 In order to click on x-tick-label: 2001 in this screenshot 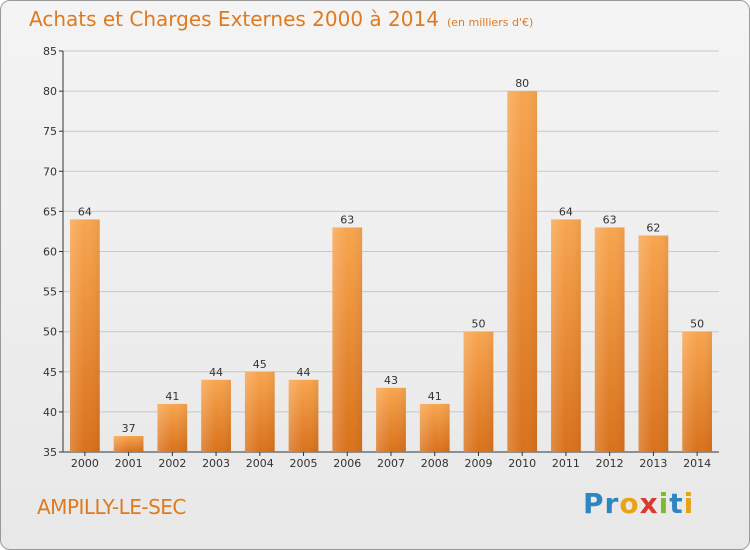, I will do `click(129, 463)`.